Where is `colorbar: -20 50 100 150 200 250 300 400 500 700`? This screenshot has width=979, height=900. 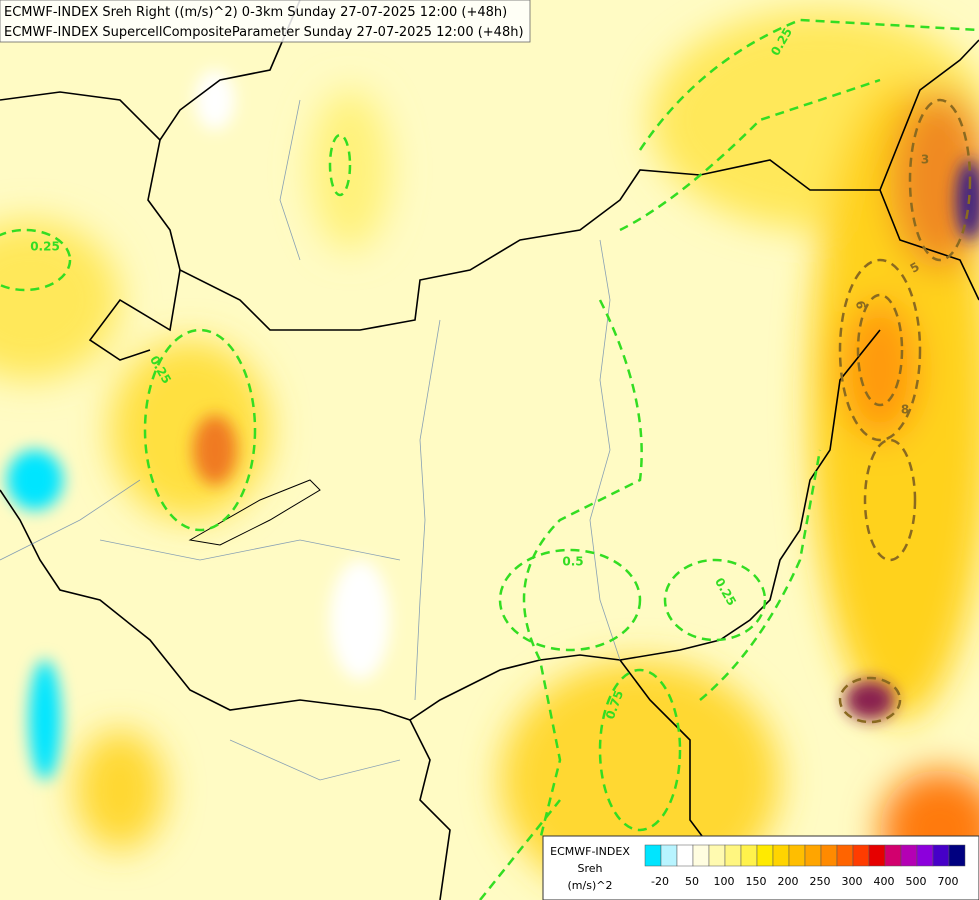 colorbar: -20 50 100 150 200 250 300 400 500 700 is located at coordinates (805, 866).